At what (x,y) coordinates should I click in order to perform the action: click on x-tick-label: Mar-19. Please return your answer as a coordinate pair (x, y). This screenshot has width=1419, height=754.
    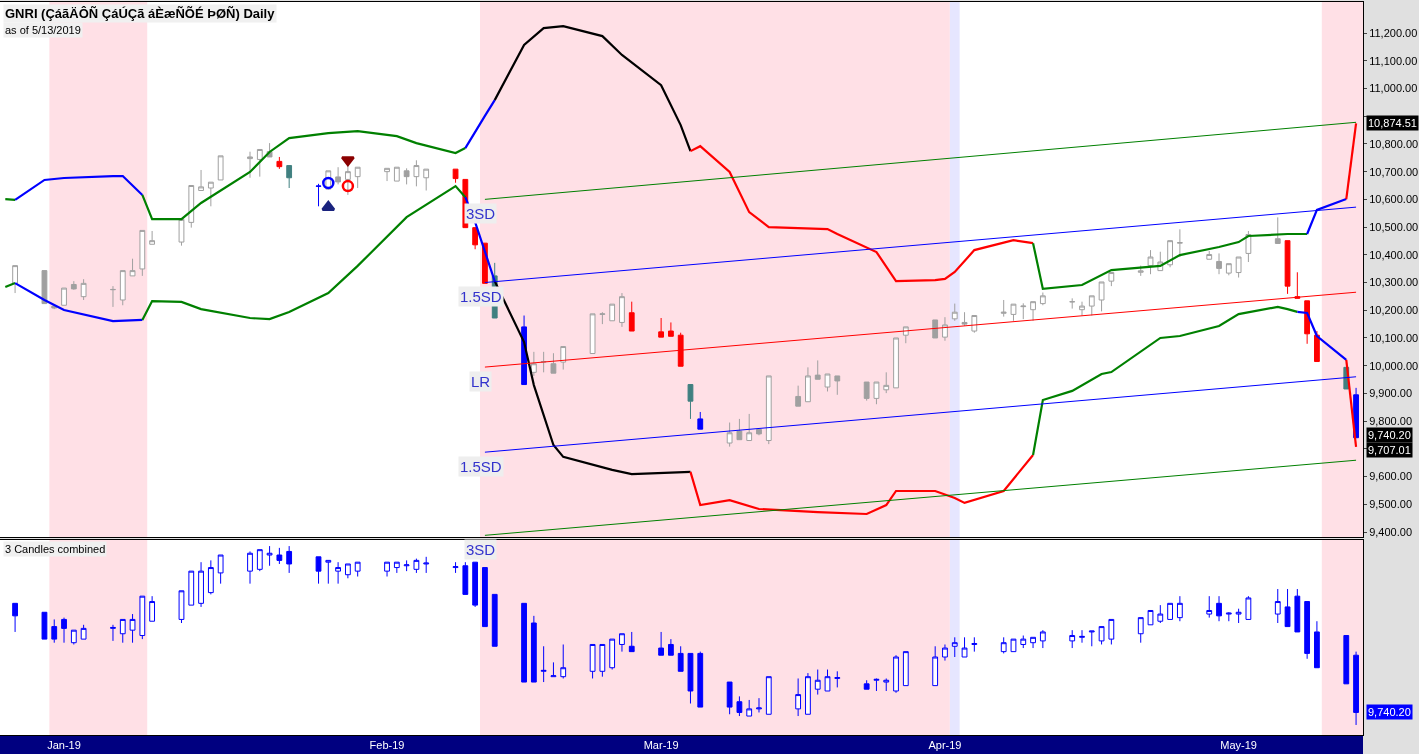
    Looking at the image, I should click on (661, 745).